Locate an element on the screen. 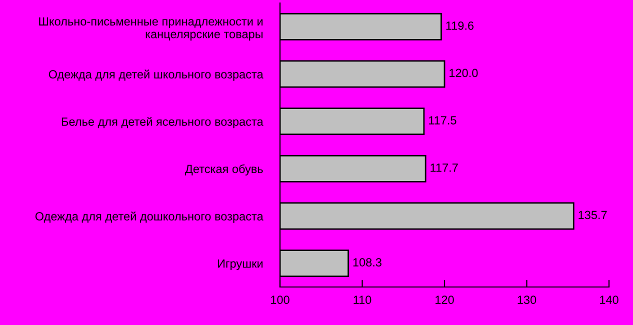  data-label: 119.6 is located at coordinates (460, 25).